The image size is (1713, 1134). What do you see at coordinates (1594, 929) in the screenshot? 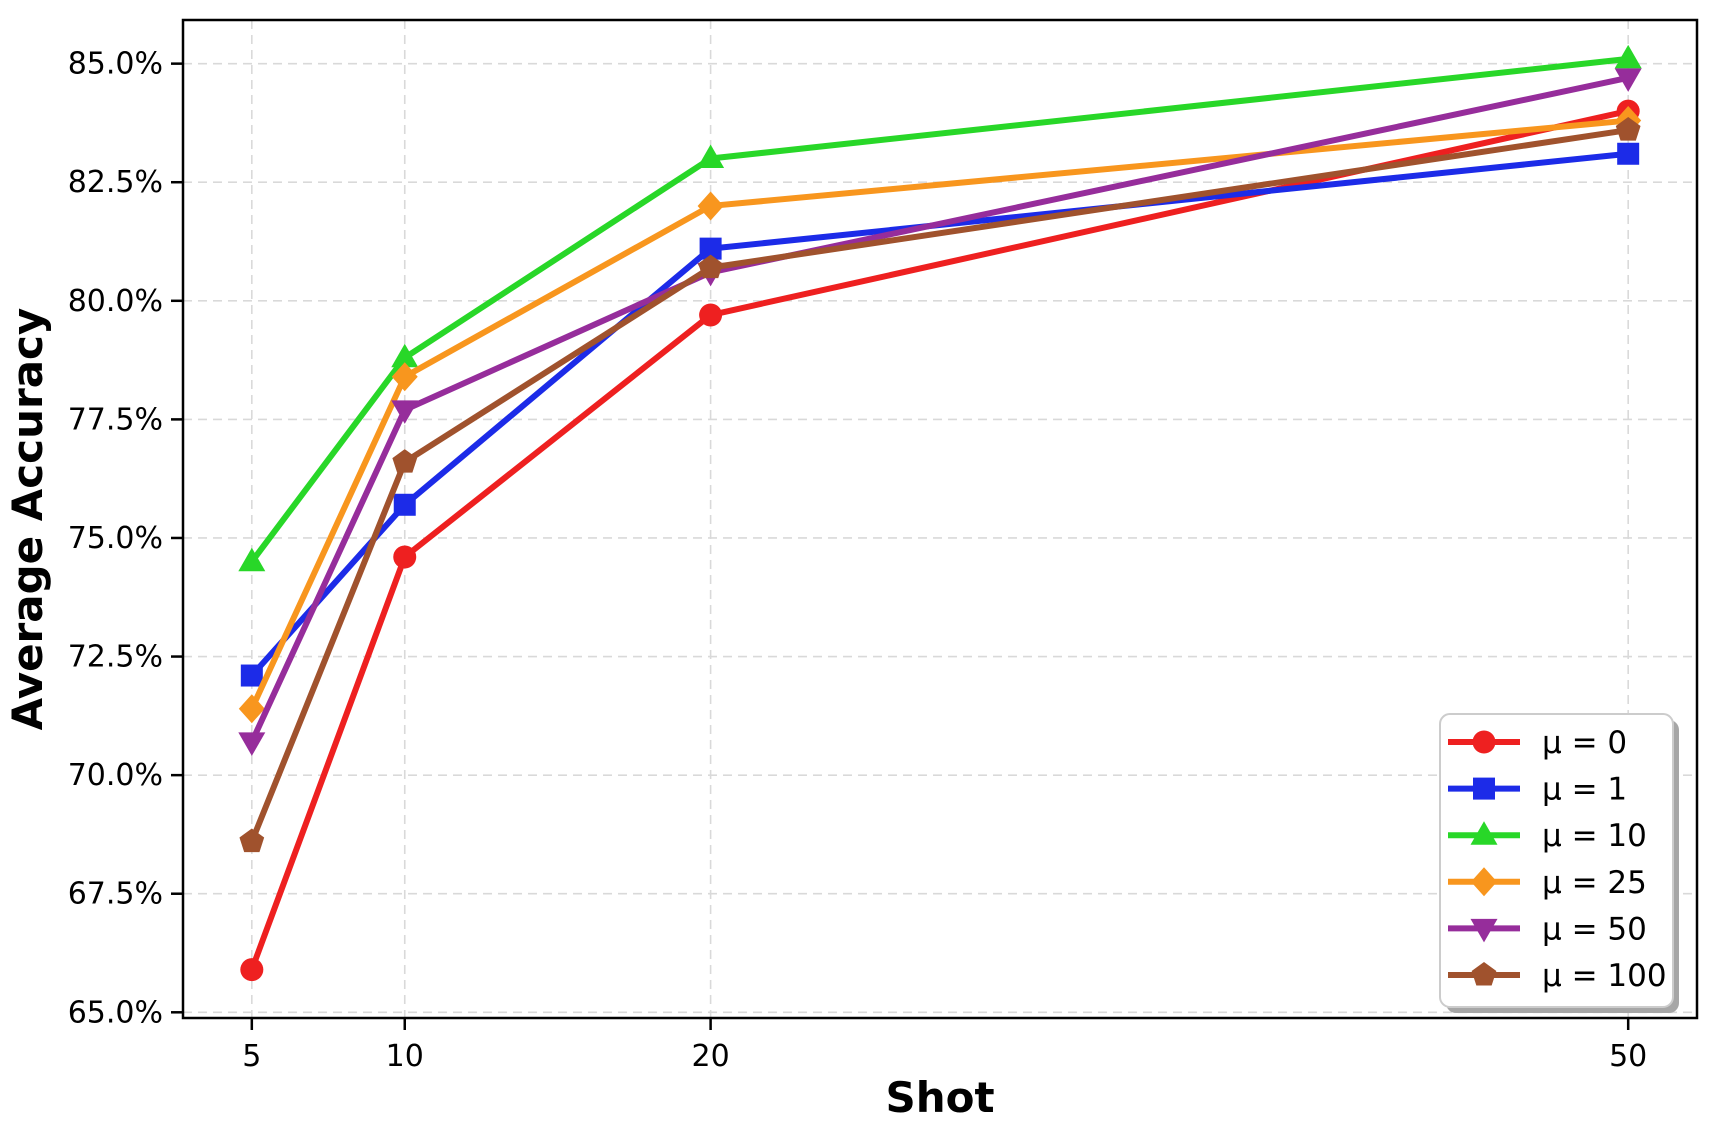
I see `legend-label: μ = 50` at bounding box center [1594, 929].